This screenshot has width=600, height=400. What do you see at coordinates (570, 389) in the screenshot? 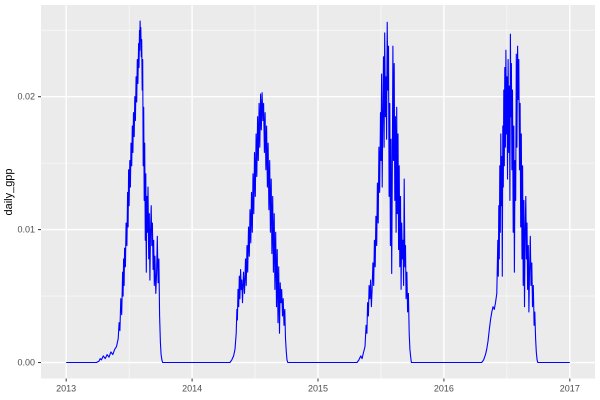
I see `x-tick-label: 2017` at bounding box center [570, 389].